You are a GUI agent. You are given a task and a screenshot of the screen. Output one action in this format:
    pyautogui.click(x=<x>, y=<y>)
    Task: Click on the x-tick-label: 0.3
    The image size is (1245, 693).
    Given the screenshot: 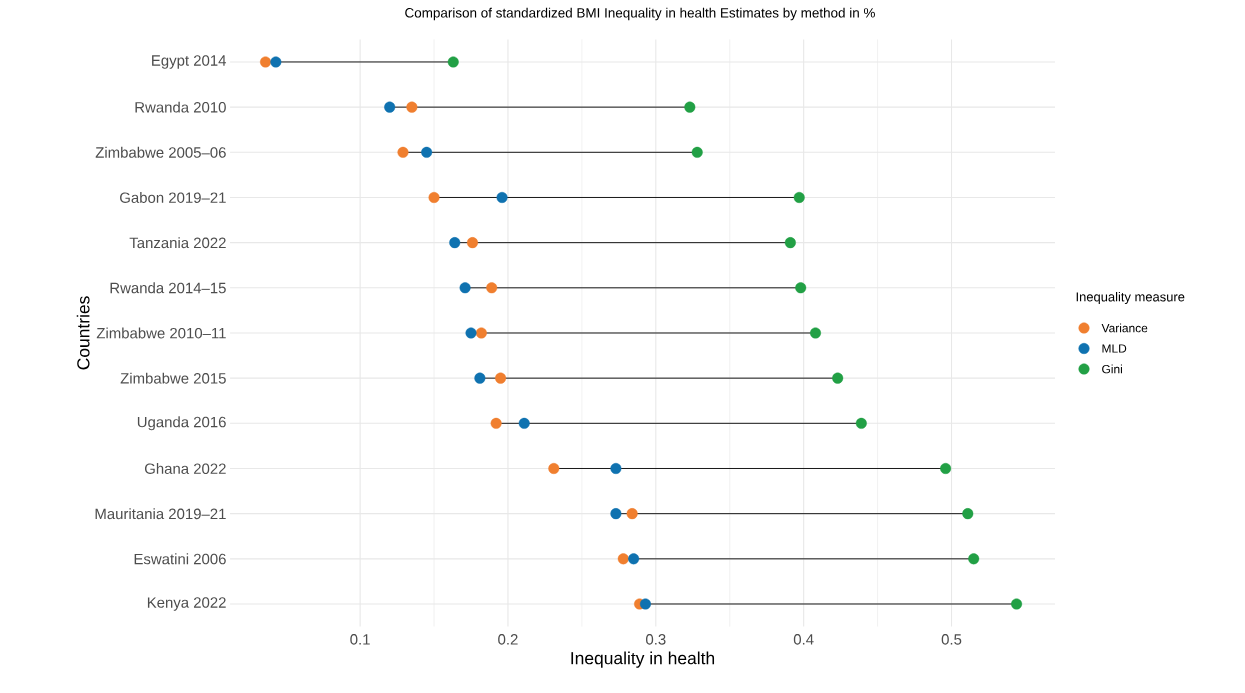 What is the action you would take?
    pyautogui.click(x=656, y=639)
    